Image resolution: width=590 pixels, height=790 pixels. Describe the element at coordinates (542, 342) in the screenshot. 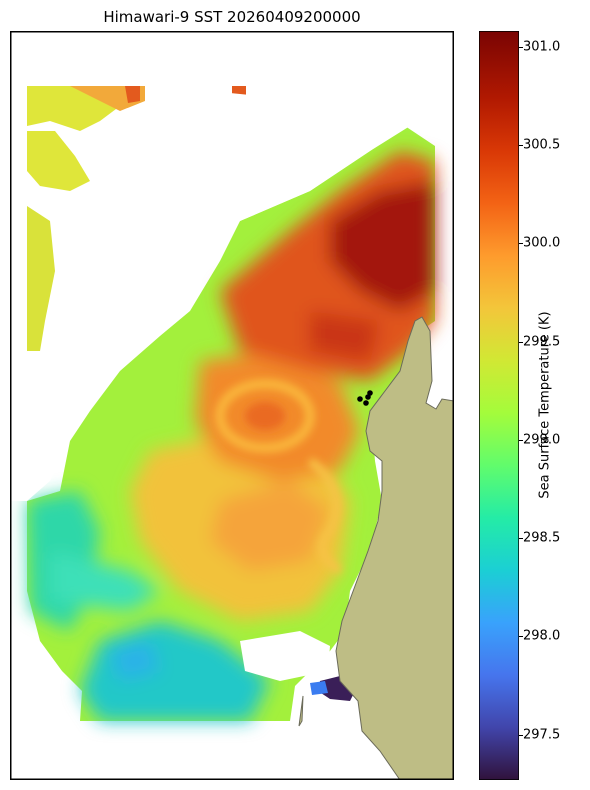

I see `colorbar-tick-label: 299.5` at that location.